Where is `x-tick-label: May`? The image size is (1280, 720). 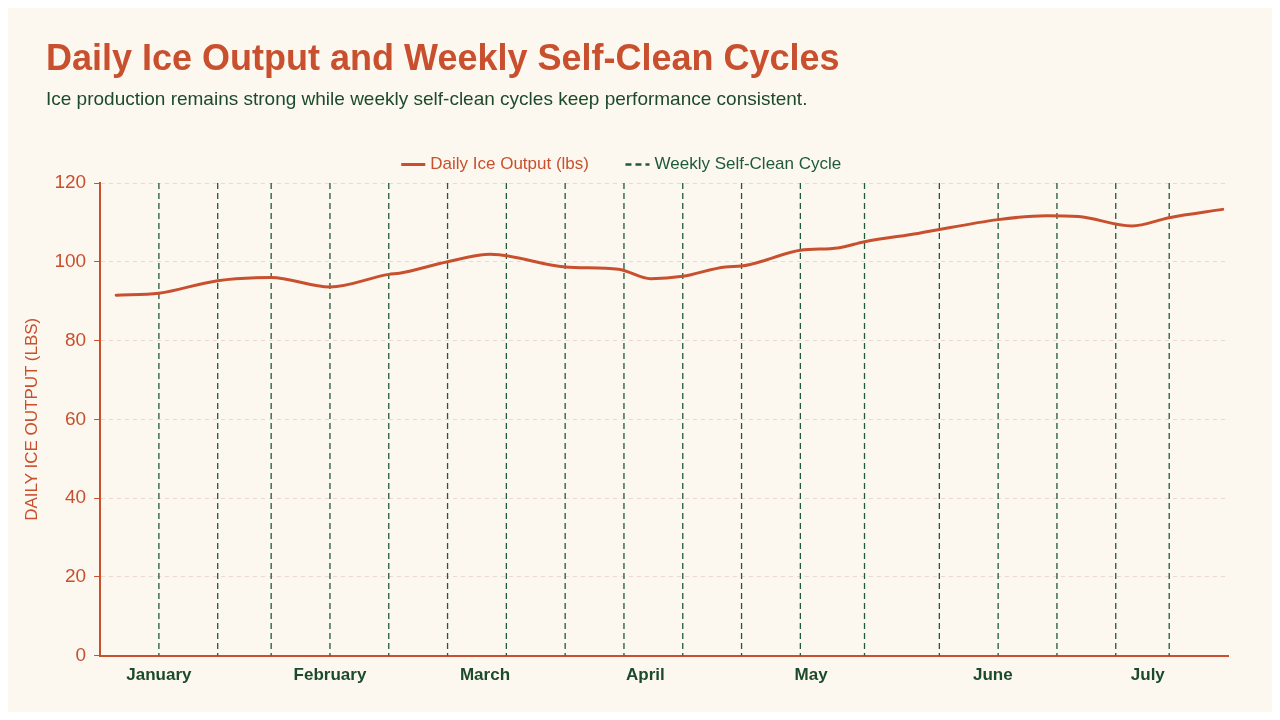
x-tick-label: May is located at coordinates (811, 675).